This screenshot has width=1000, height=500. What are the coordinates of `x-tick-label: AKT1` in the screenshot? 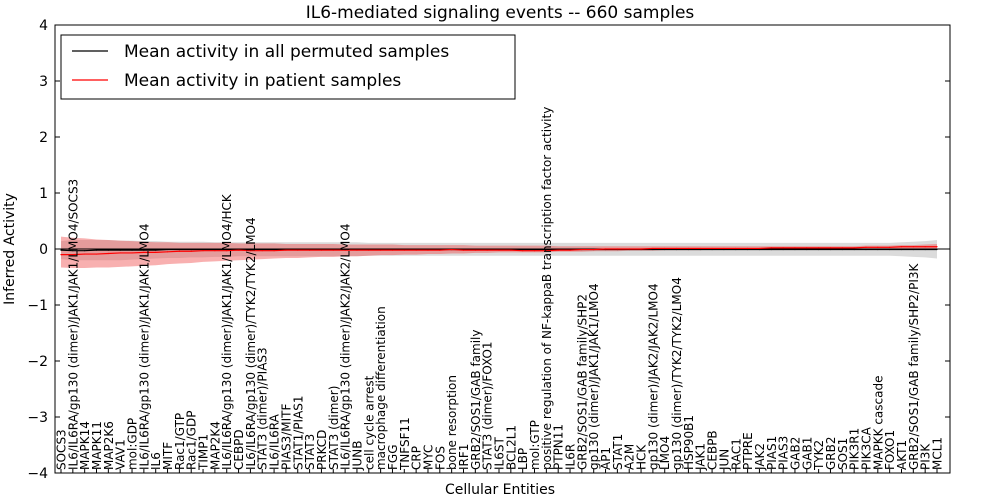 It's located at (902, 455).